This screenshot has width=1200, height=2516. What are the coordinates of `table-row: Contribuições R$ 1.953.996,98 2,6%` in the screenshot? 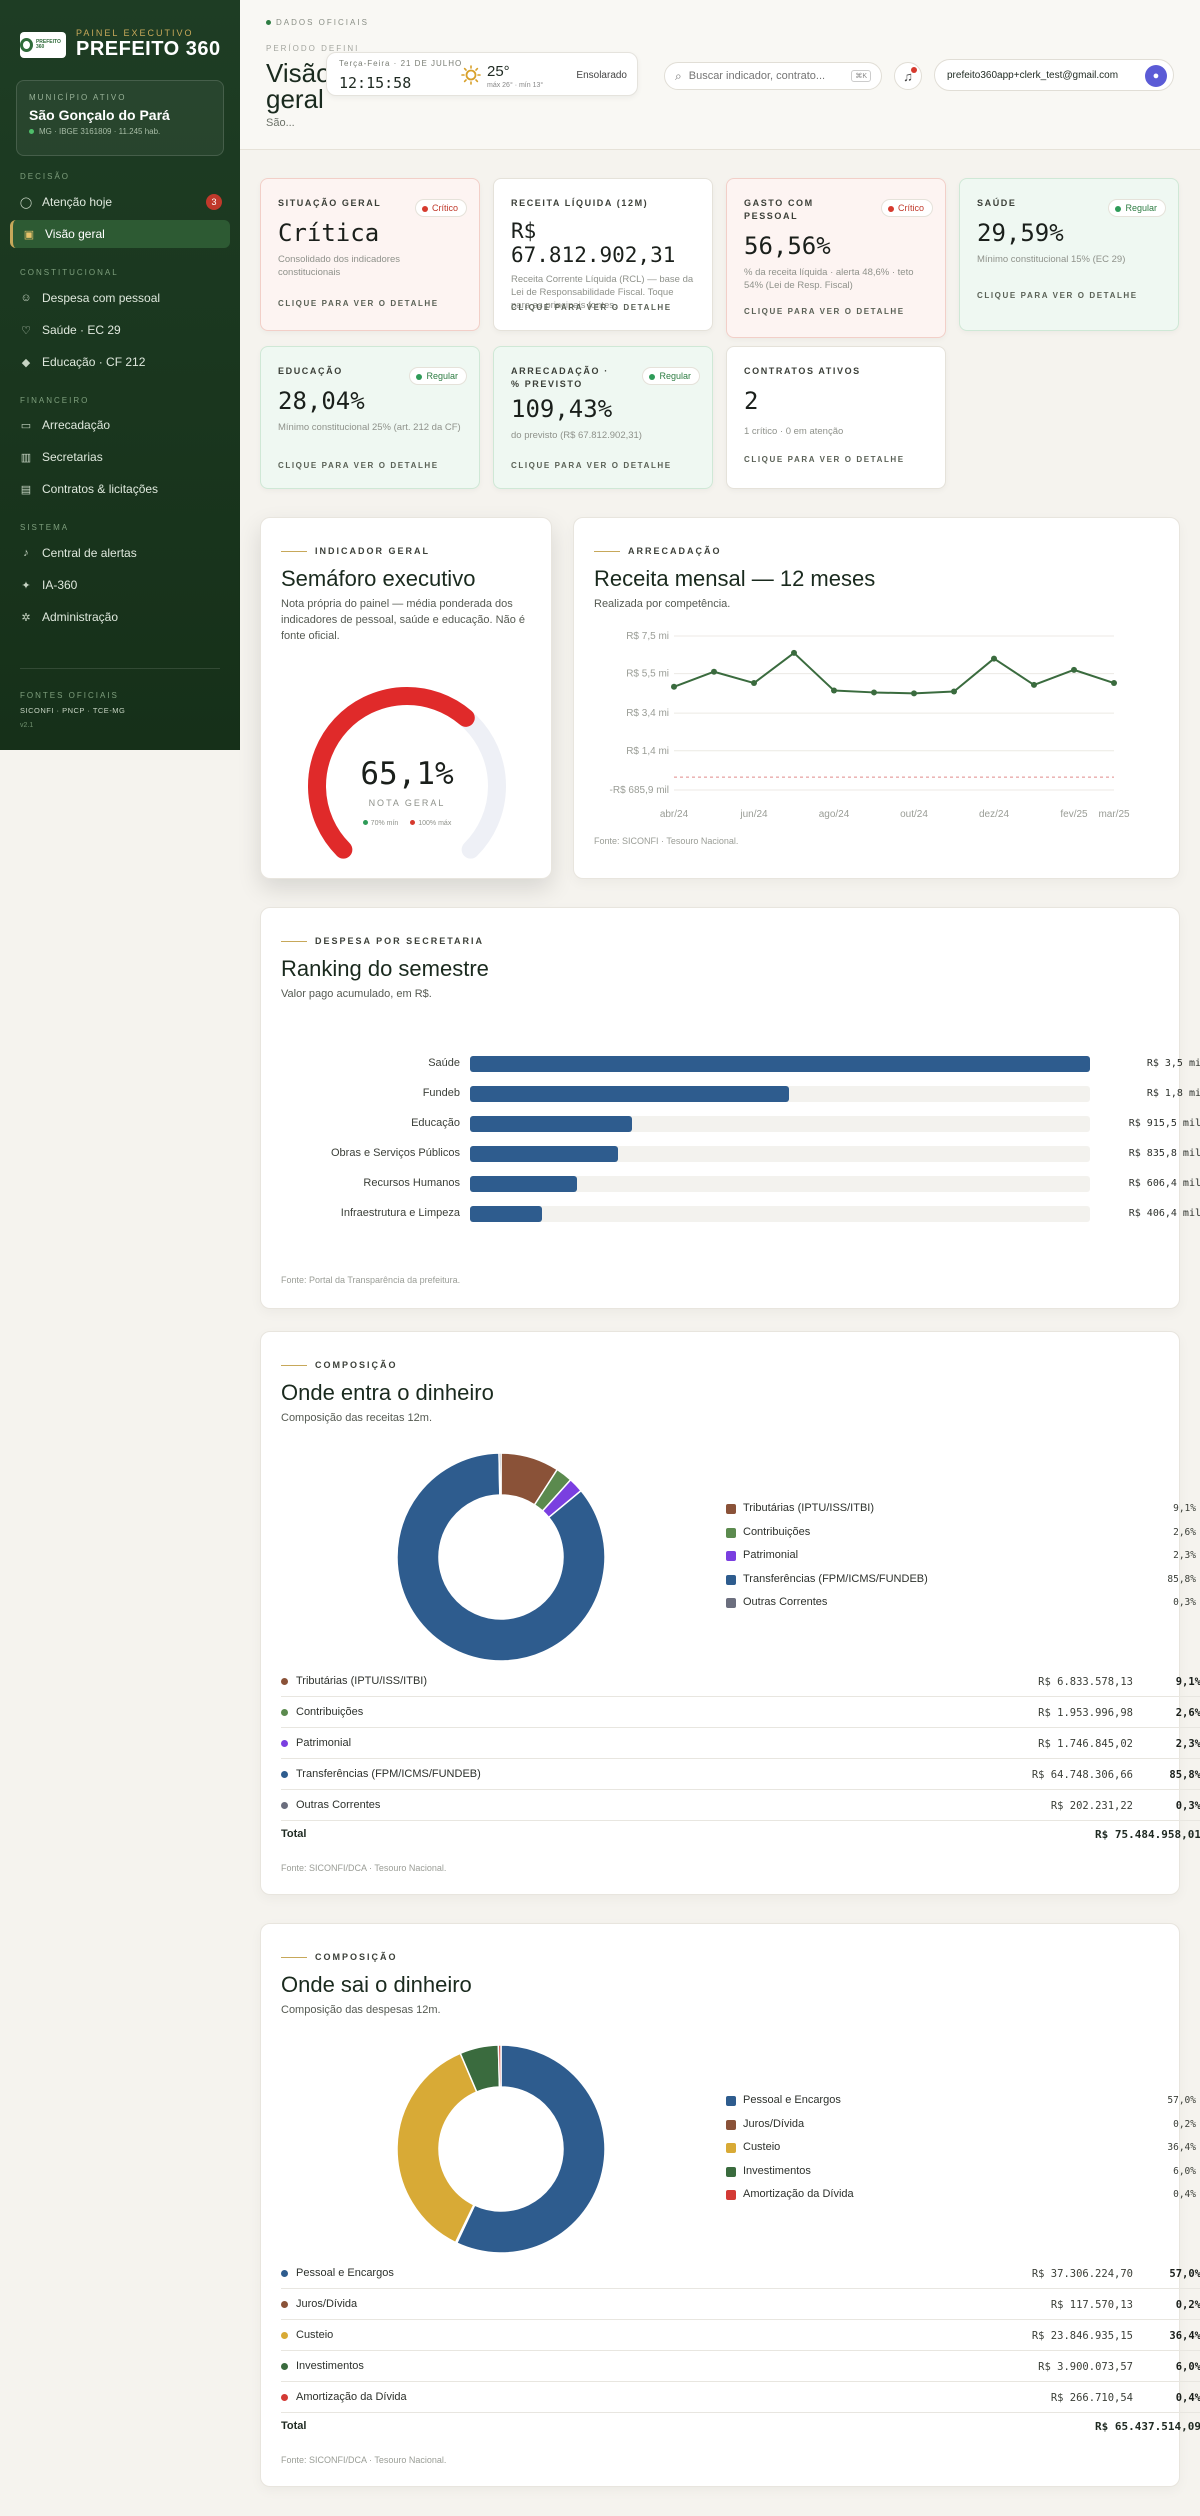 It's located at (740, 1712).